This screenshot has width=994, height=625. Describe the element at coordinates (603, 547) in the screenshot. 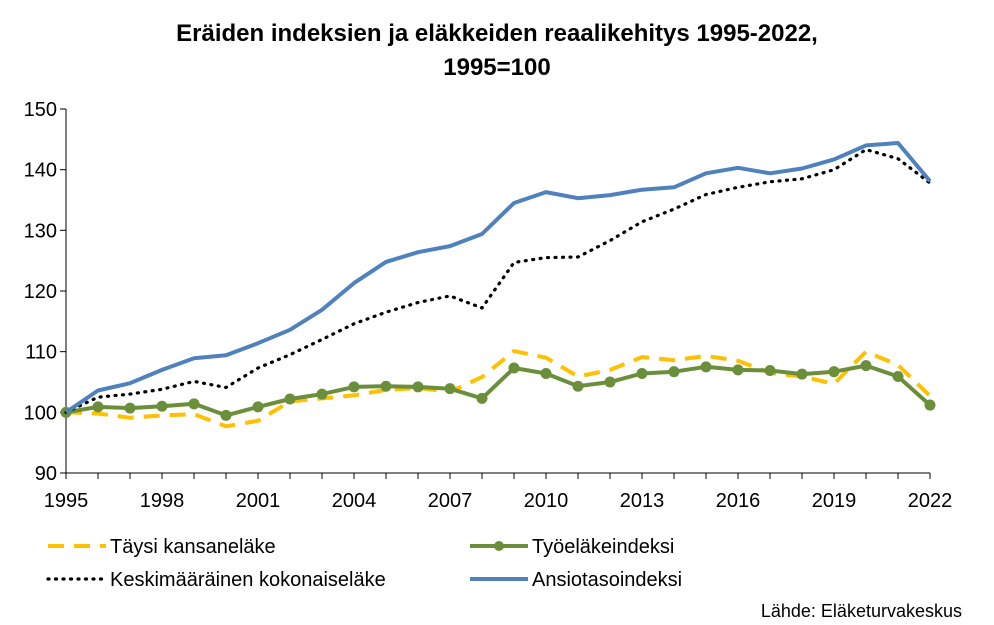

I see `legend-label-2: Työeläkeindeksi` at that location.